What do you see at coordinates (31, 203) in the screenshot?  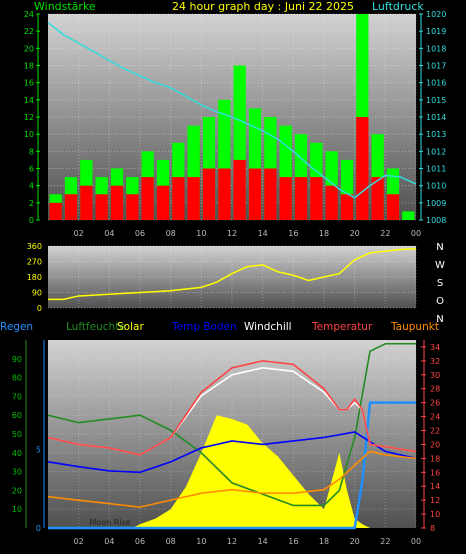 I see `wind-tick-label: 2` at bounding box center [31, 203].